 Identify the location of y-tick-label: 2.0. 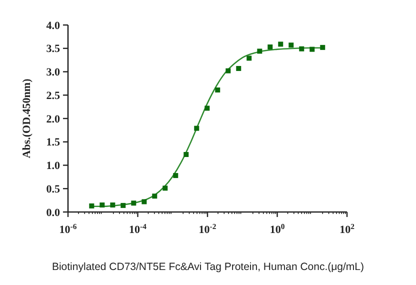
(53, 119).